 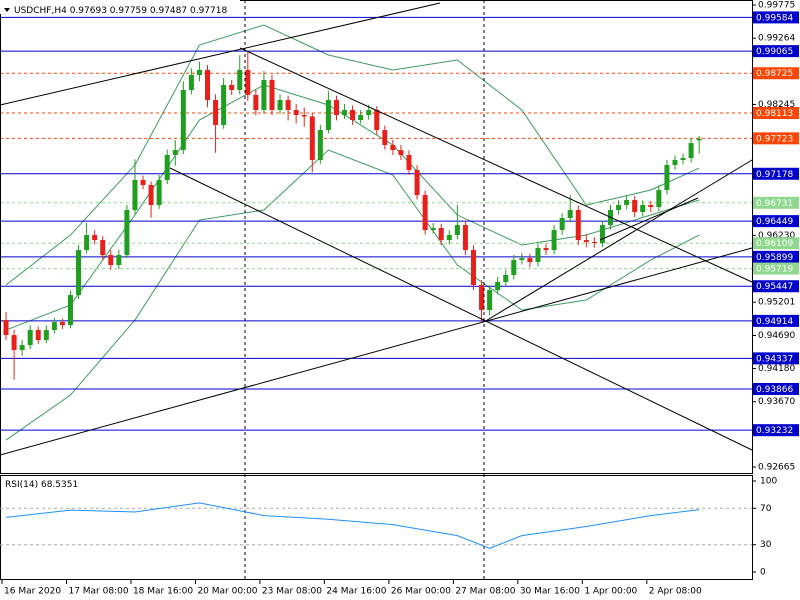 What do you see at coordinates (774, 114) in the screenshot?
I see `level-label: 0.98113` at bounding box center [774, 114].